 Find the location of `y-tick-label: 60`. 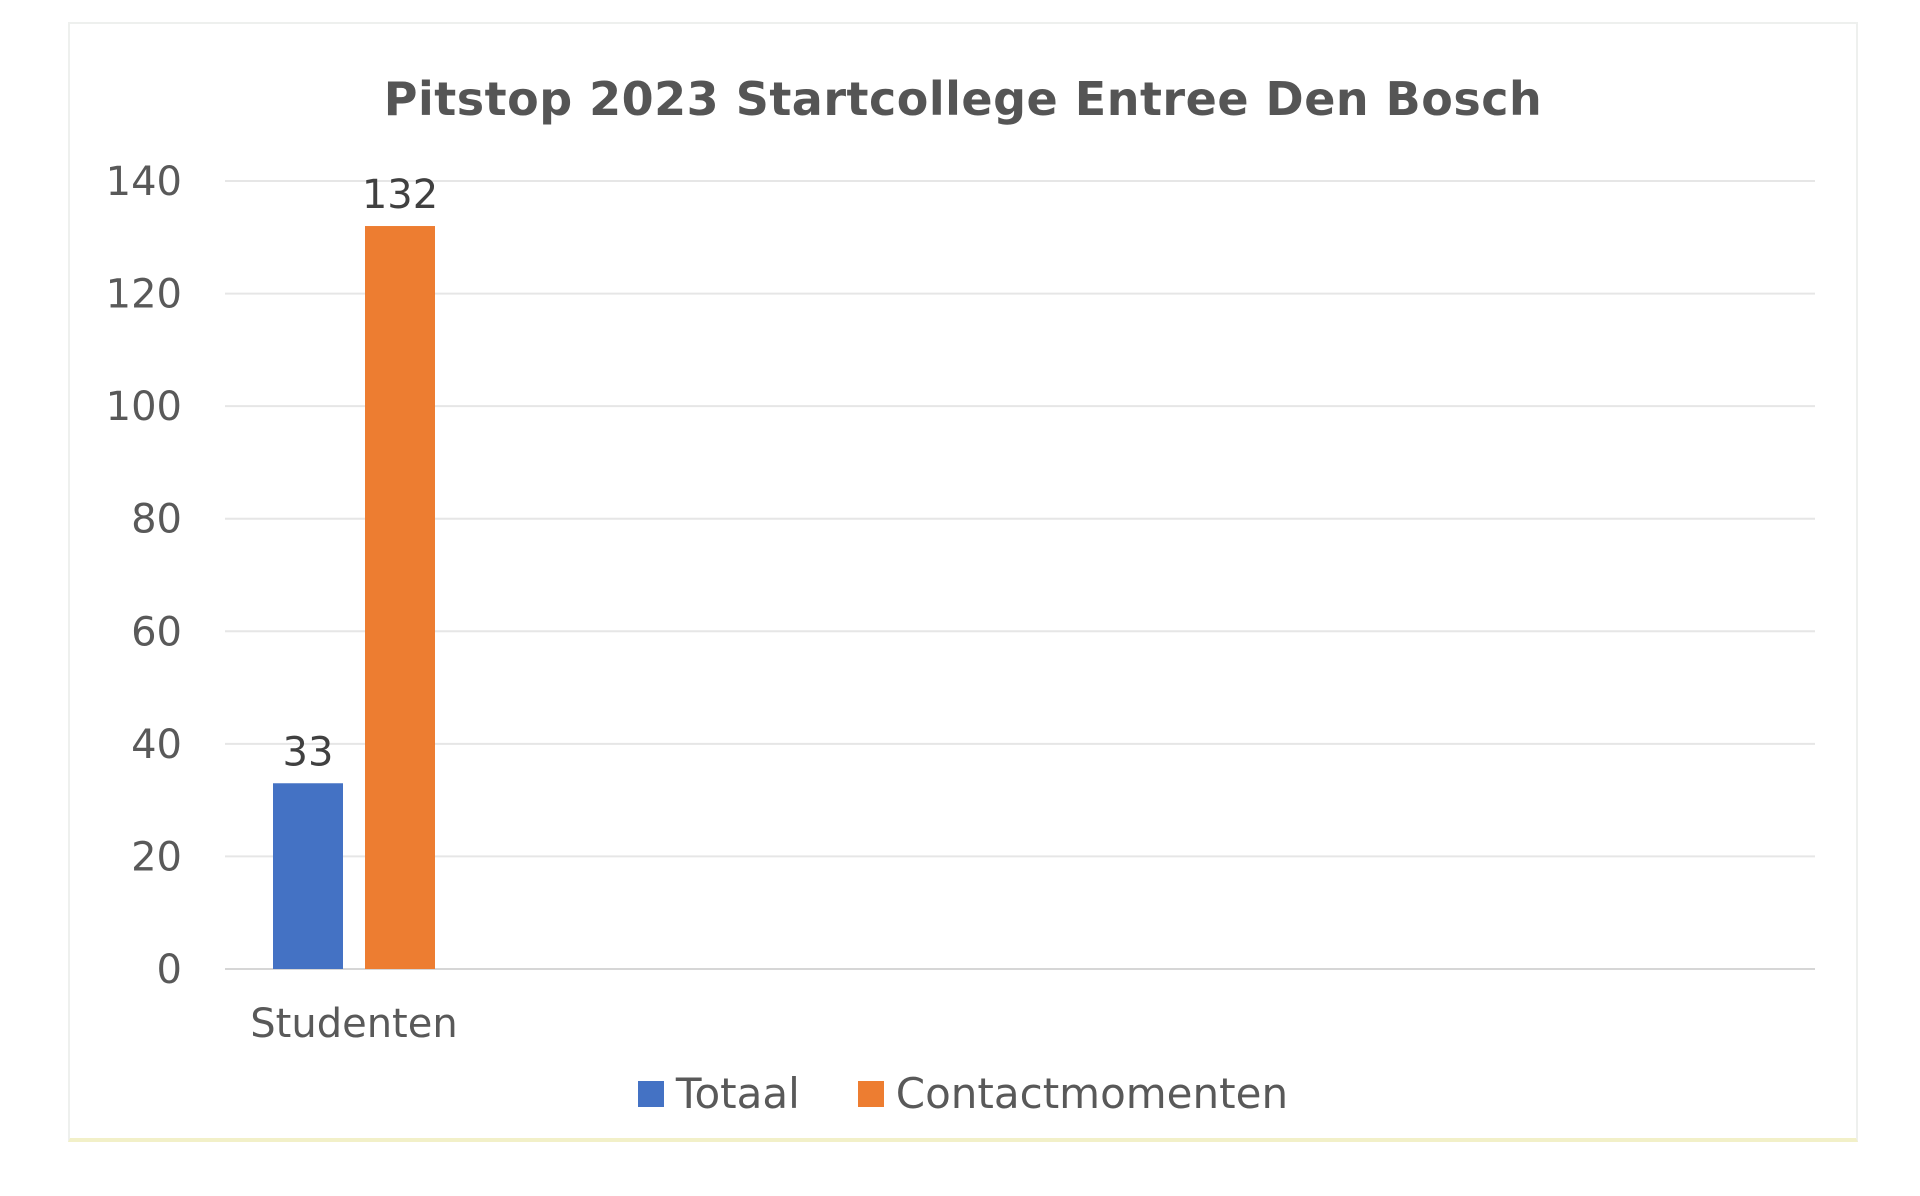

y-tick-label: 60 is located at coordinates (156, 632).